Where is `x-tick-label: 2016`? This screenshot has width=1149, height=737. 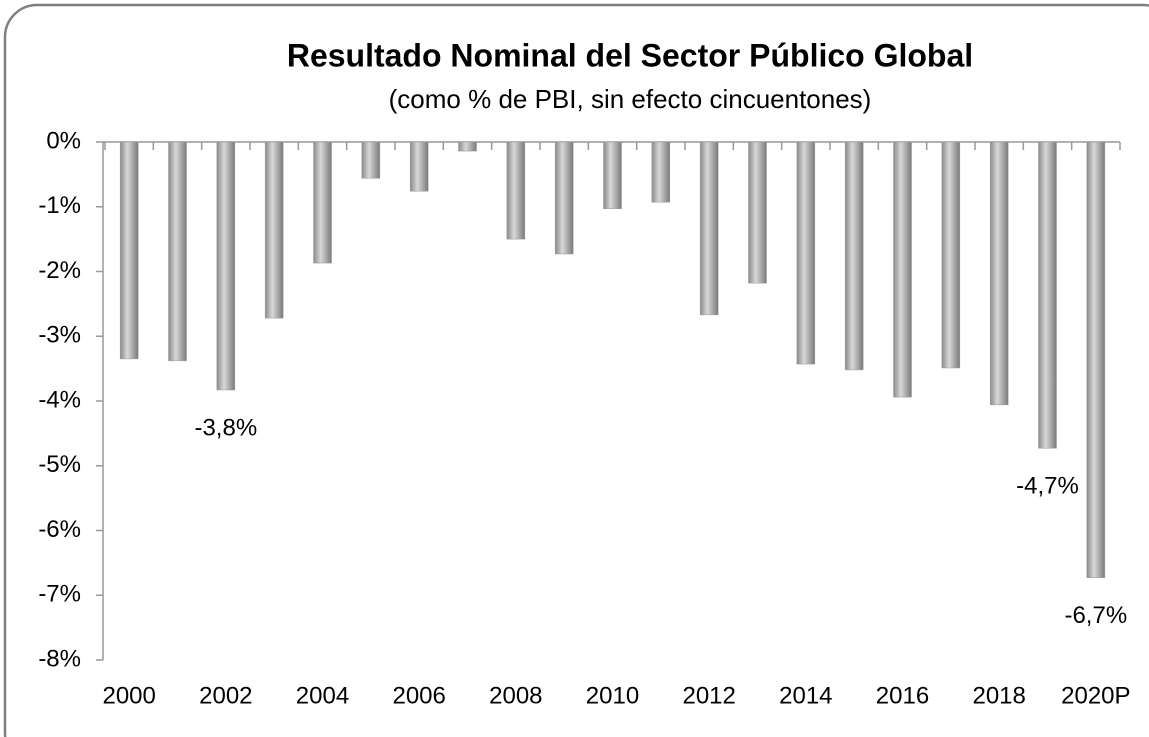
x-tick-label: 2016 is located at coordinates (902, 695).